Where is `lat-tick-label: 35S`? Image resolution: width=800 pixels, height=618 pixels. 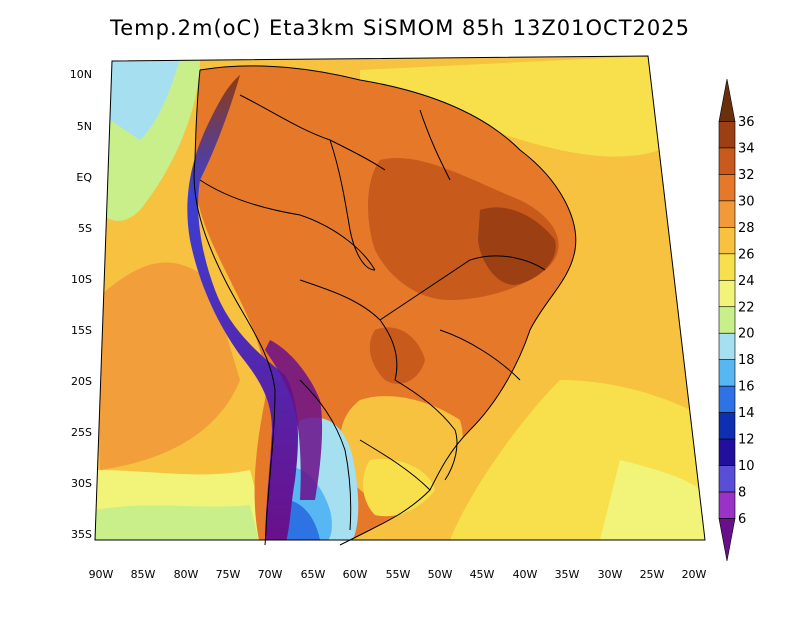 lat-tick-label: 35S is located at coordinates (81, 534).